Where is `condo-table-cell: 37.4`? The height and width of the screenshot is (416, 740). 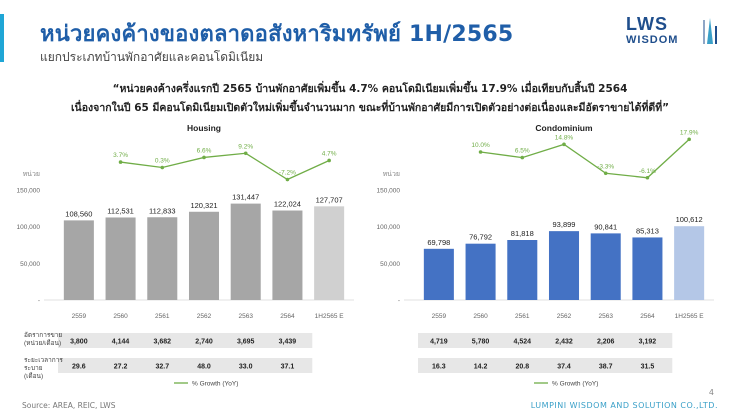 condo-table-cell: 37.4 is located at coordinates (564, 367).